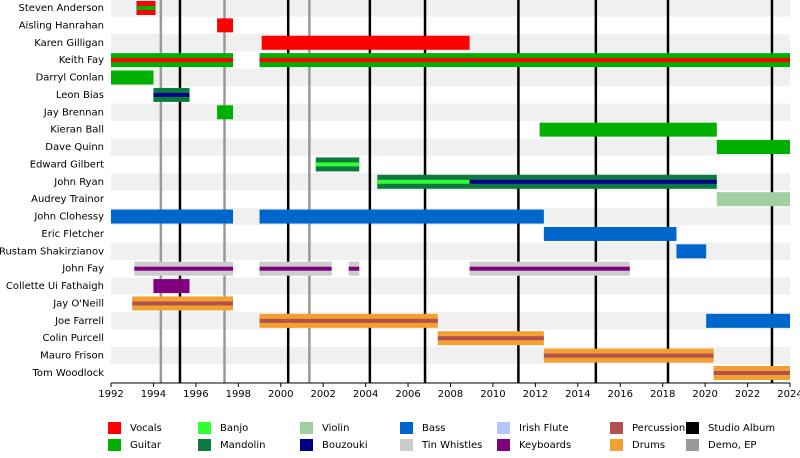 The height and width of the screenshot is (458, 800). Describe the element at coordinates (61, 25) in the screenshot. I see `member-name: Aisling Hanrahan` at that location.